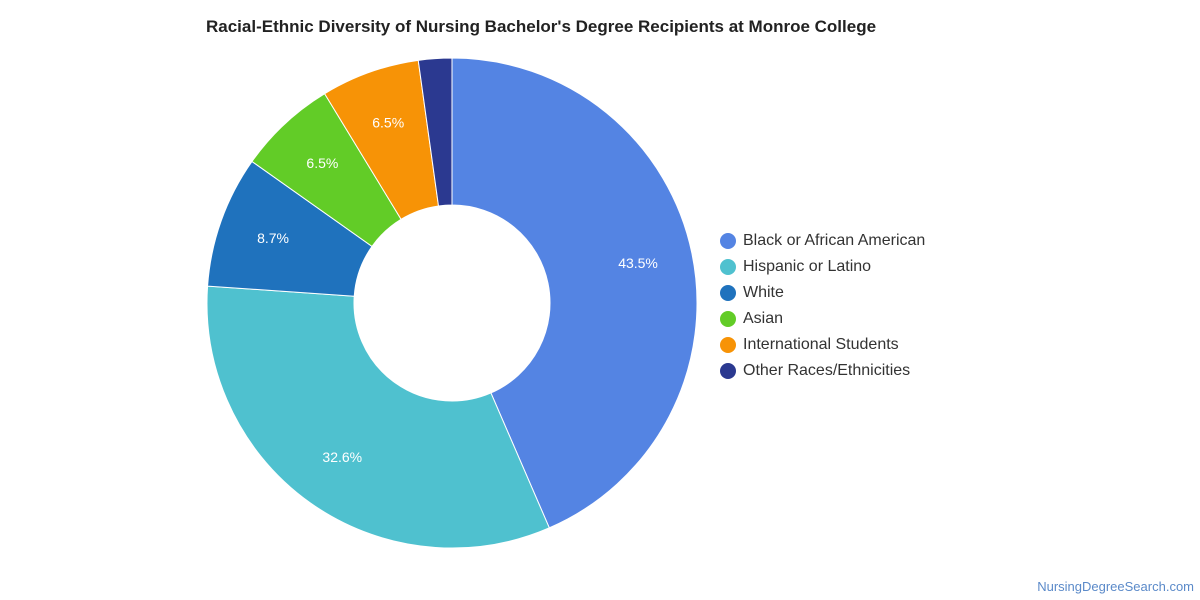 This screenshot has width=1200, height=600. I want to click on legend-item: Other Races/Ethnicities, so click(822, 371).